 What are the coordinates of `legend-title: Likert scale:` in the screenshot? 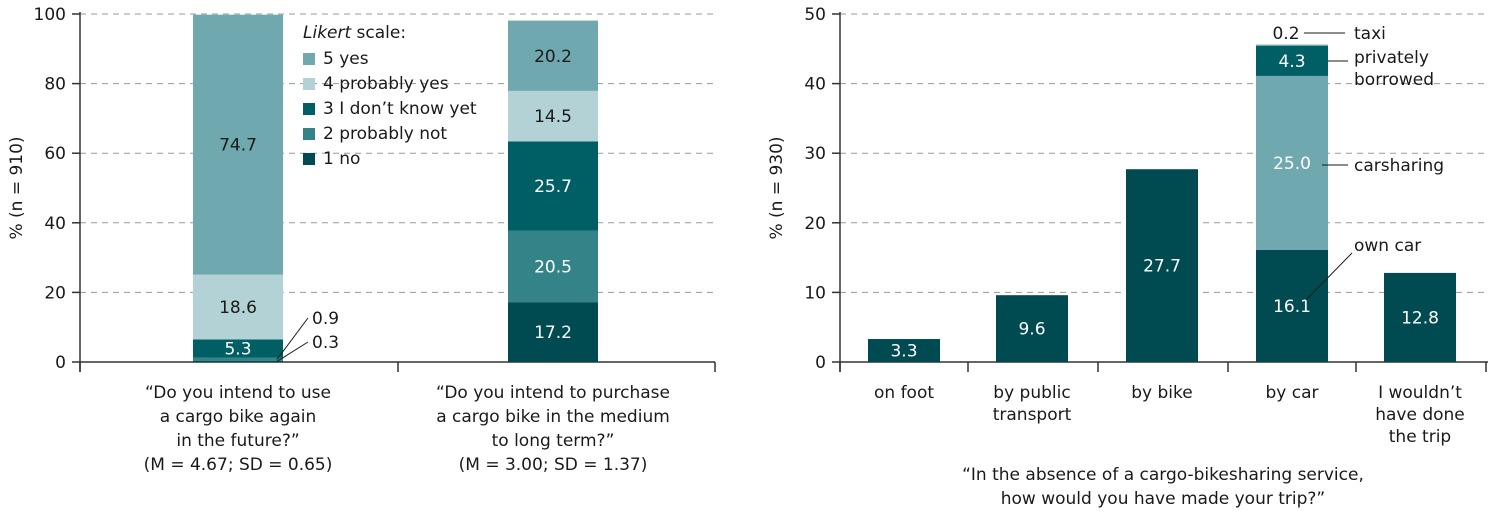 It's located at (354, 33).